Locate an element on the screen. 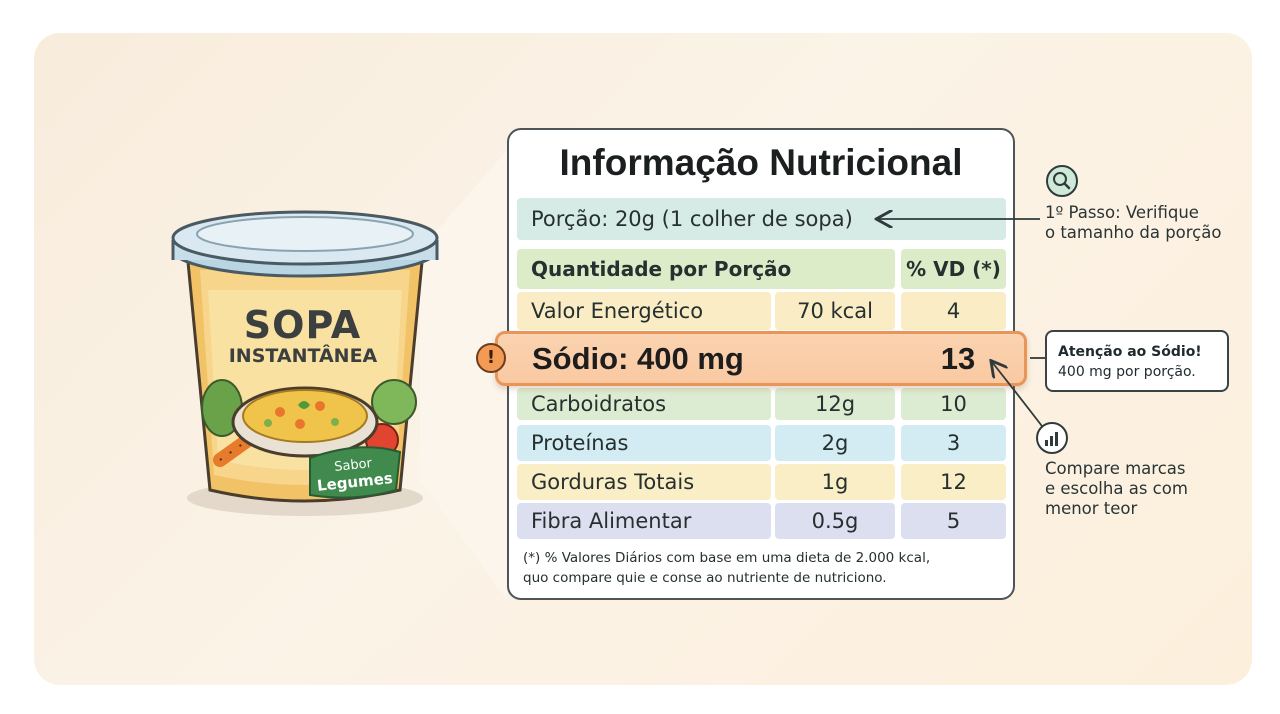 The image size is (1280, 714). compare-line-1: Compare marcas is located at coordinates (1115, 468).